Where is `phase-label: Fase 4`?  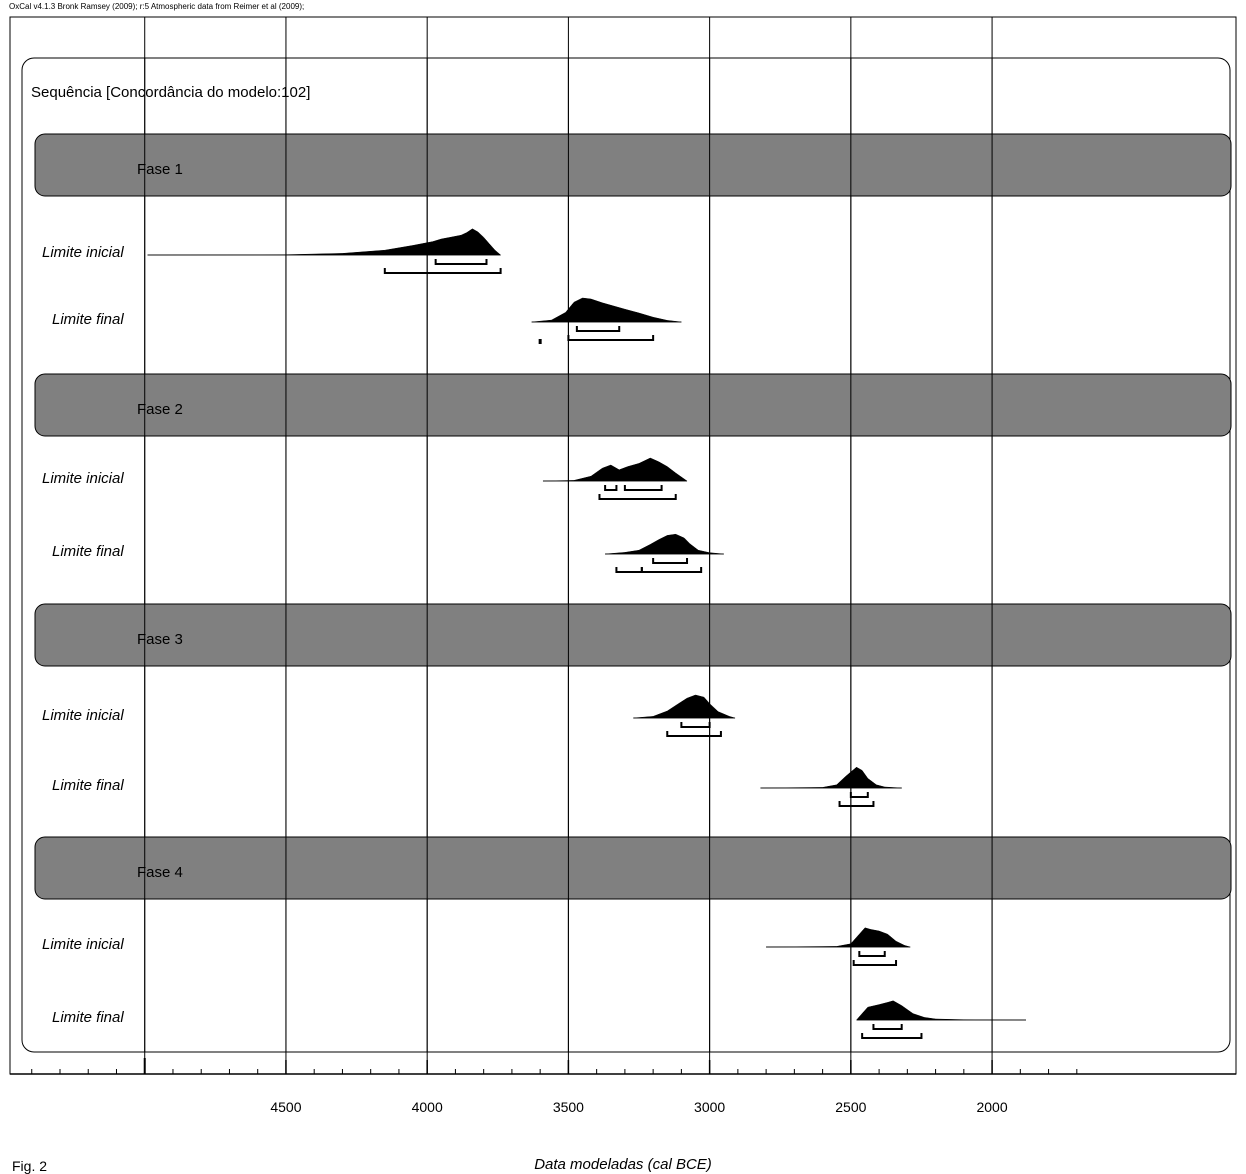
phase-label: Fase 4 is located at coordinates (160, 872).